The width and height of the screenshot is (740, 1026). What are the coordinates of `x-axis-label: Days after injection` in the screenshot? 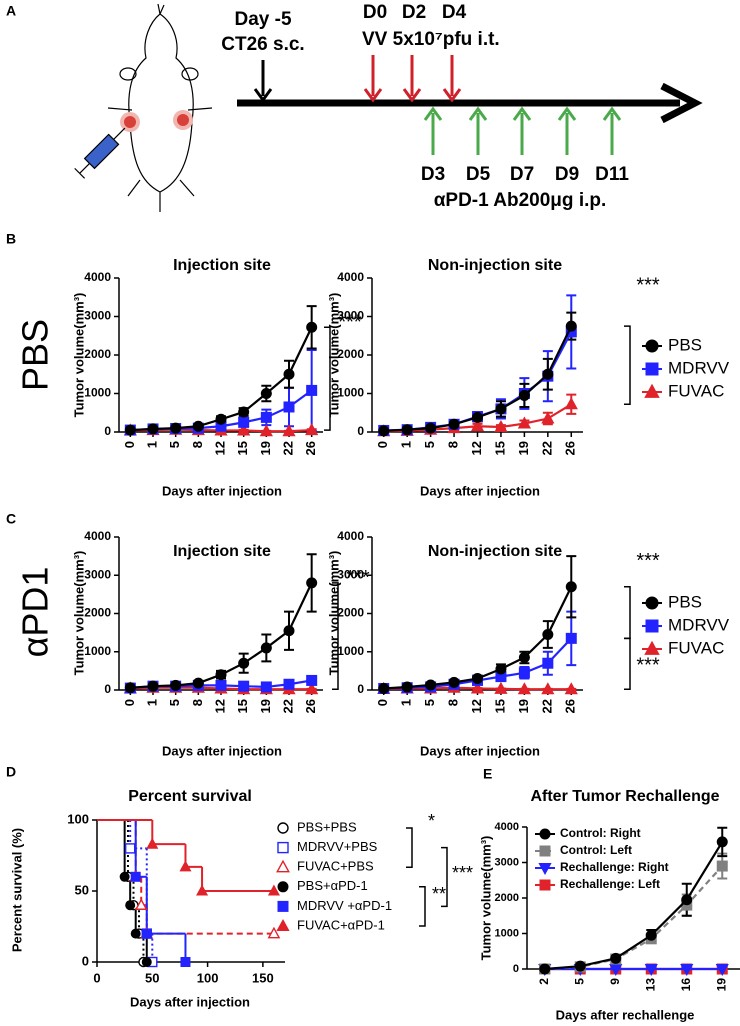 It's located at (480, 490).